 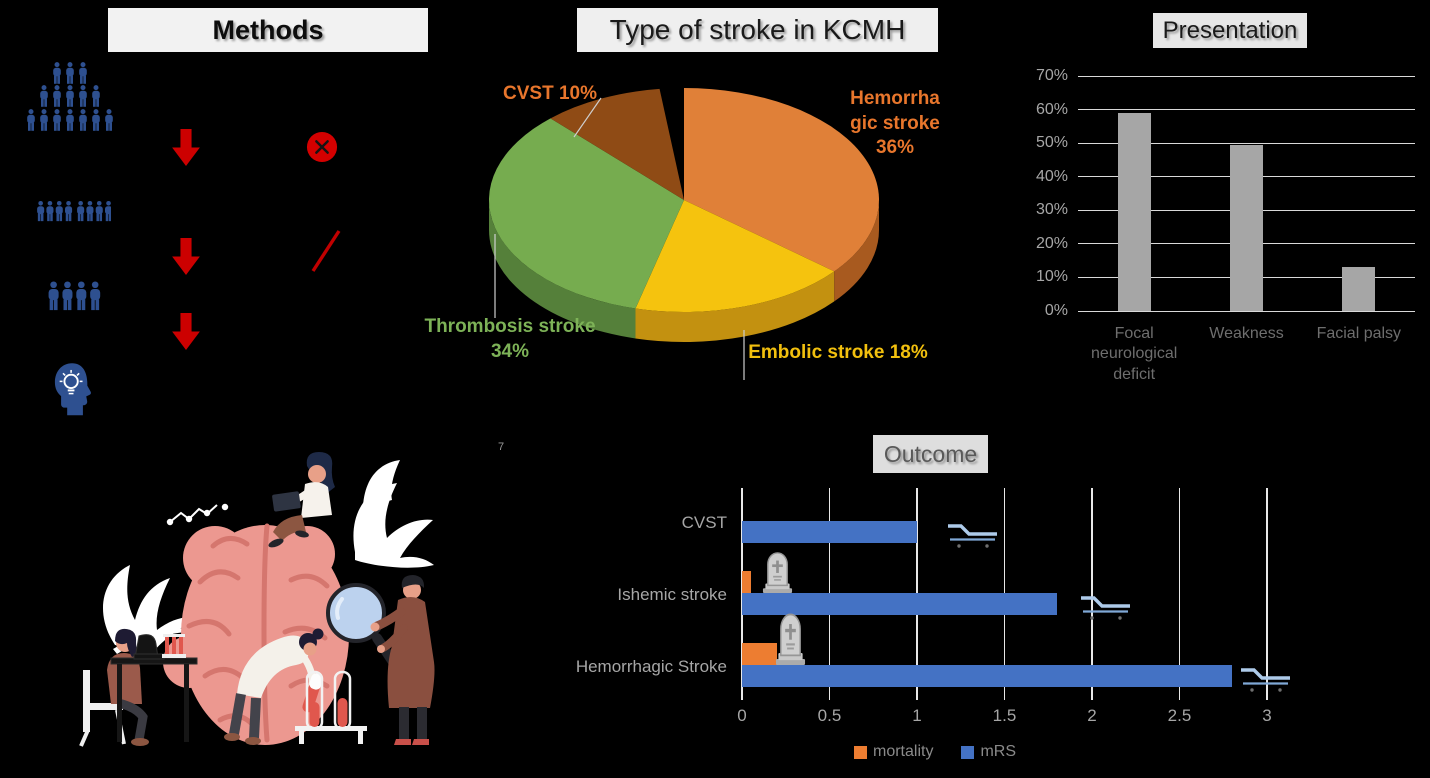 I want to click on pie-label-hemorrhagic: Hemorrha gic stroke 36%, so click(x=895, y=124).